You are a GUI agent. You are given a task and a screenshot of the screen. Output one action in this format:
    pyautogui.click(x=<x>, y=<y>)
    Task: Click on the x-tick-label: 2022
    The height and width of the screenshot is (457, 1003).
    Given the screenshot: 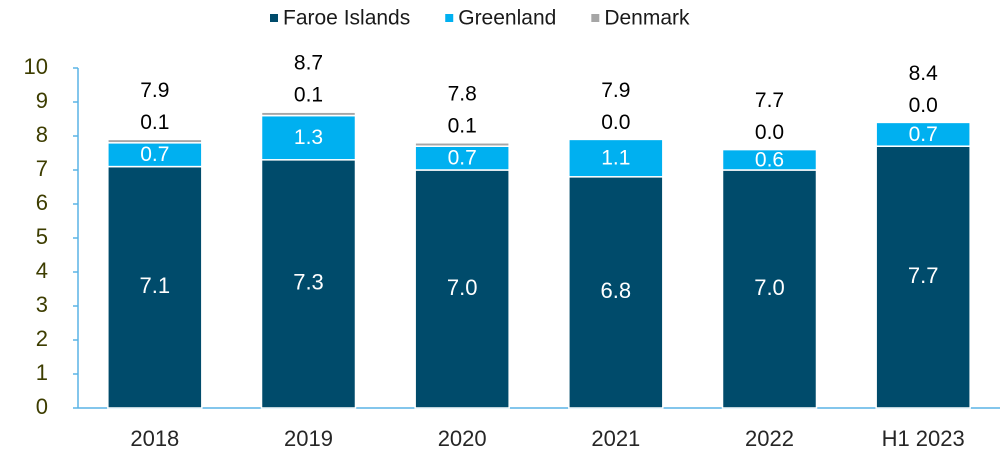 What is the action you would take?
    pyautogui.click(x=769, y=438)
    